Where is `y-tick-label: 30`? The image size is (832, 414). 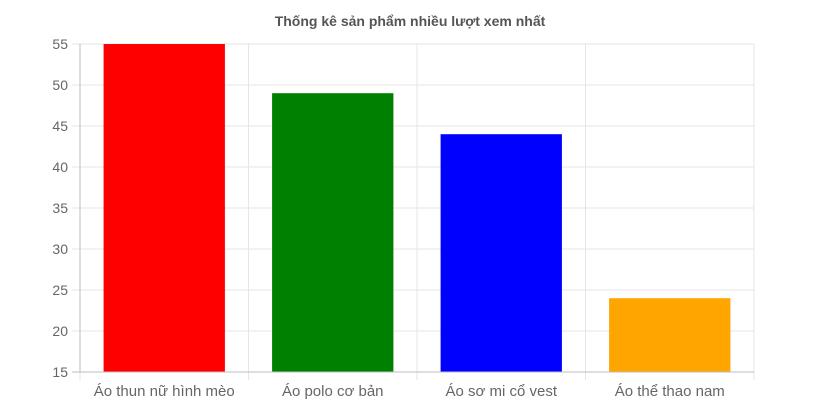
y-tick-label: 30 is located at coordinates (60, 249).